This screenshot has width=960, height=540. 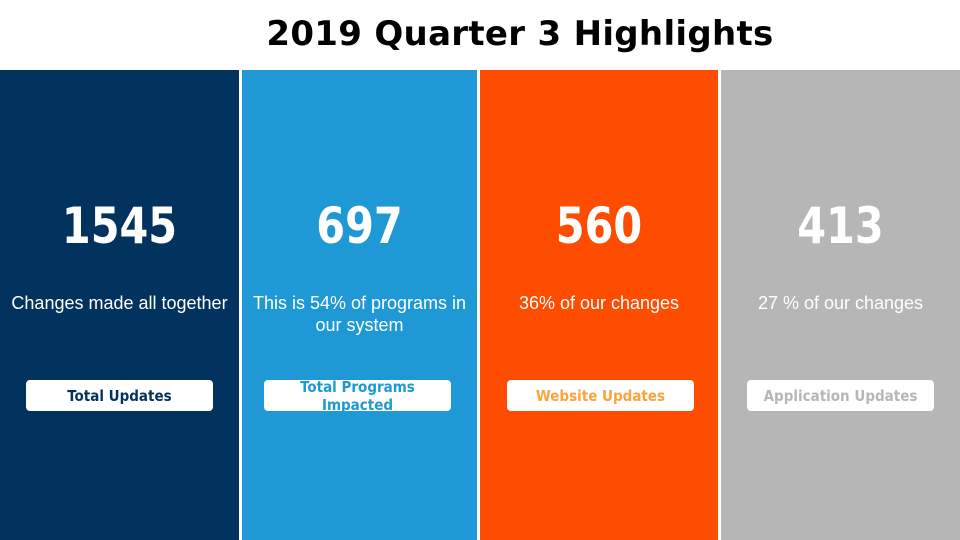 What do you see at coordinates (600, 395) in the screenshot?
I see `website-updates-button: Website Updates` at bounding box center [600, 395].